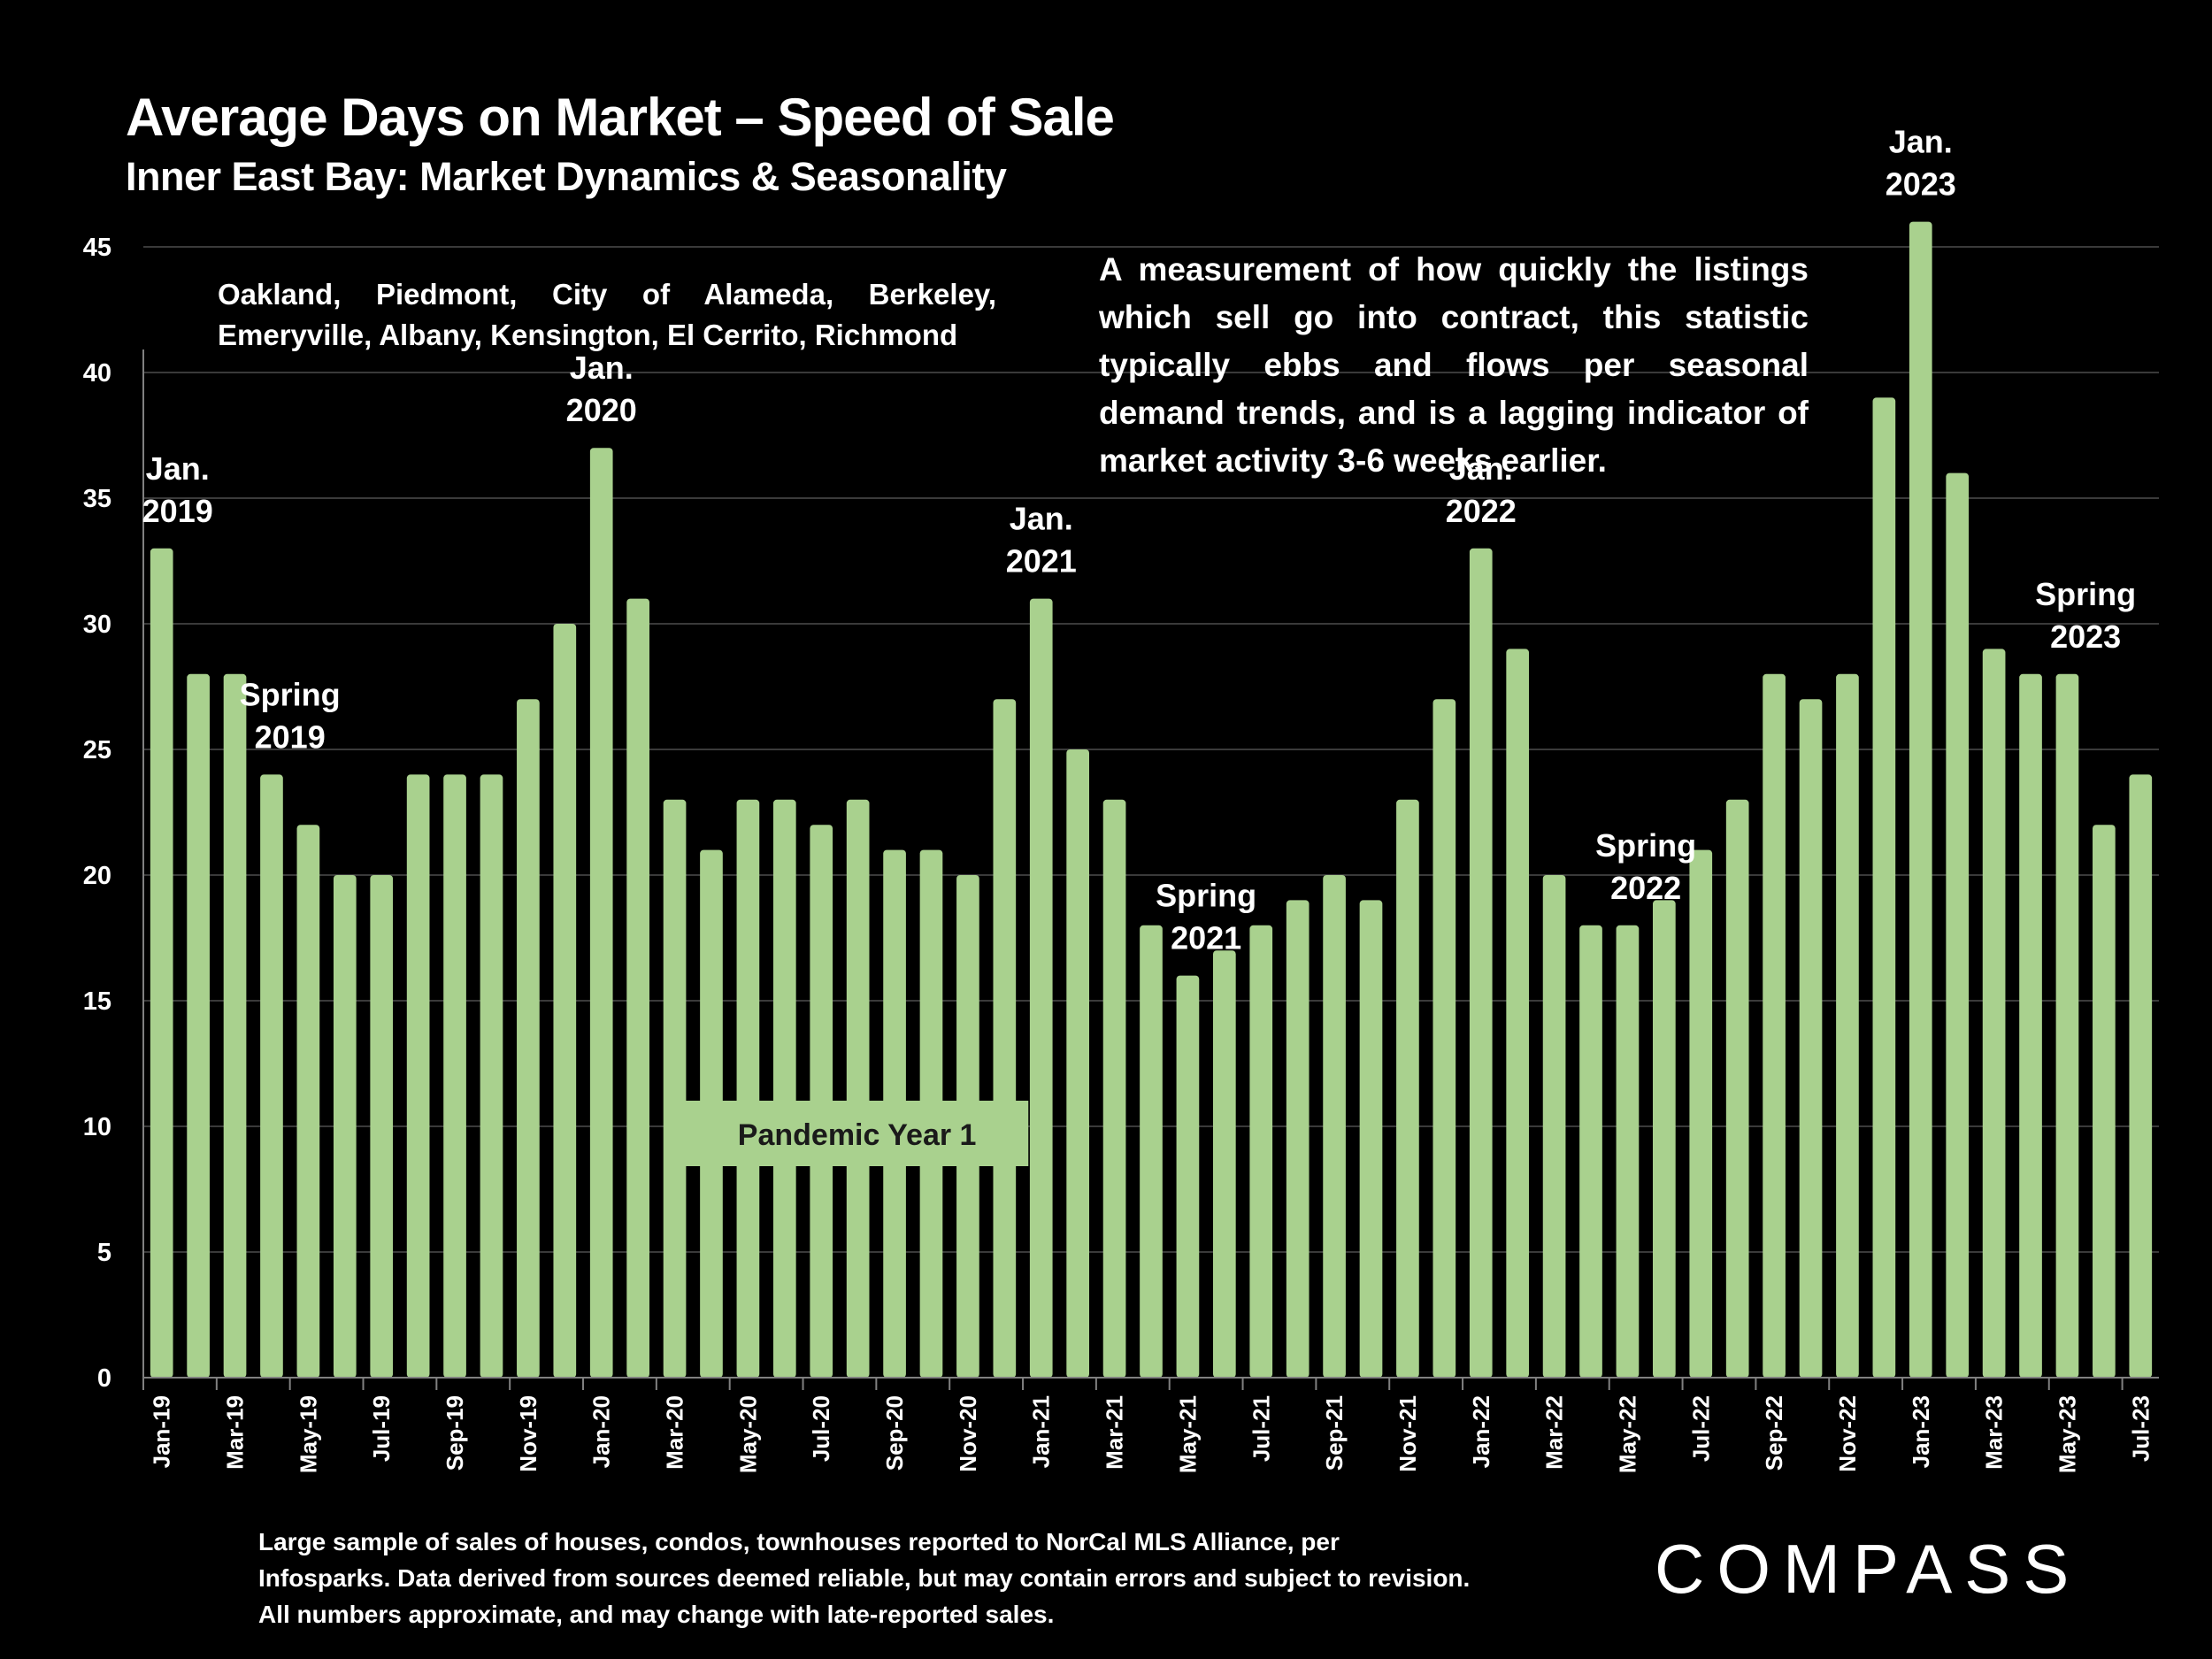  Describe the element at coordinates (97, 625) in the screenshot. I see `y-tick-label: 30` at that location.